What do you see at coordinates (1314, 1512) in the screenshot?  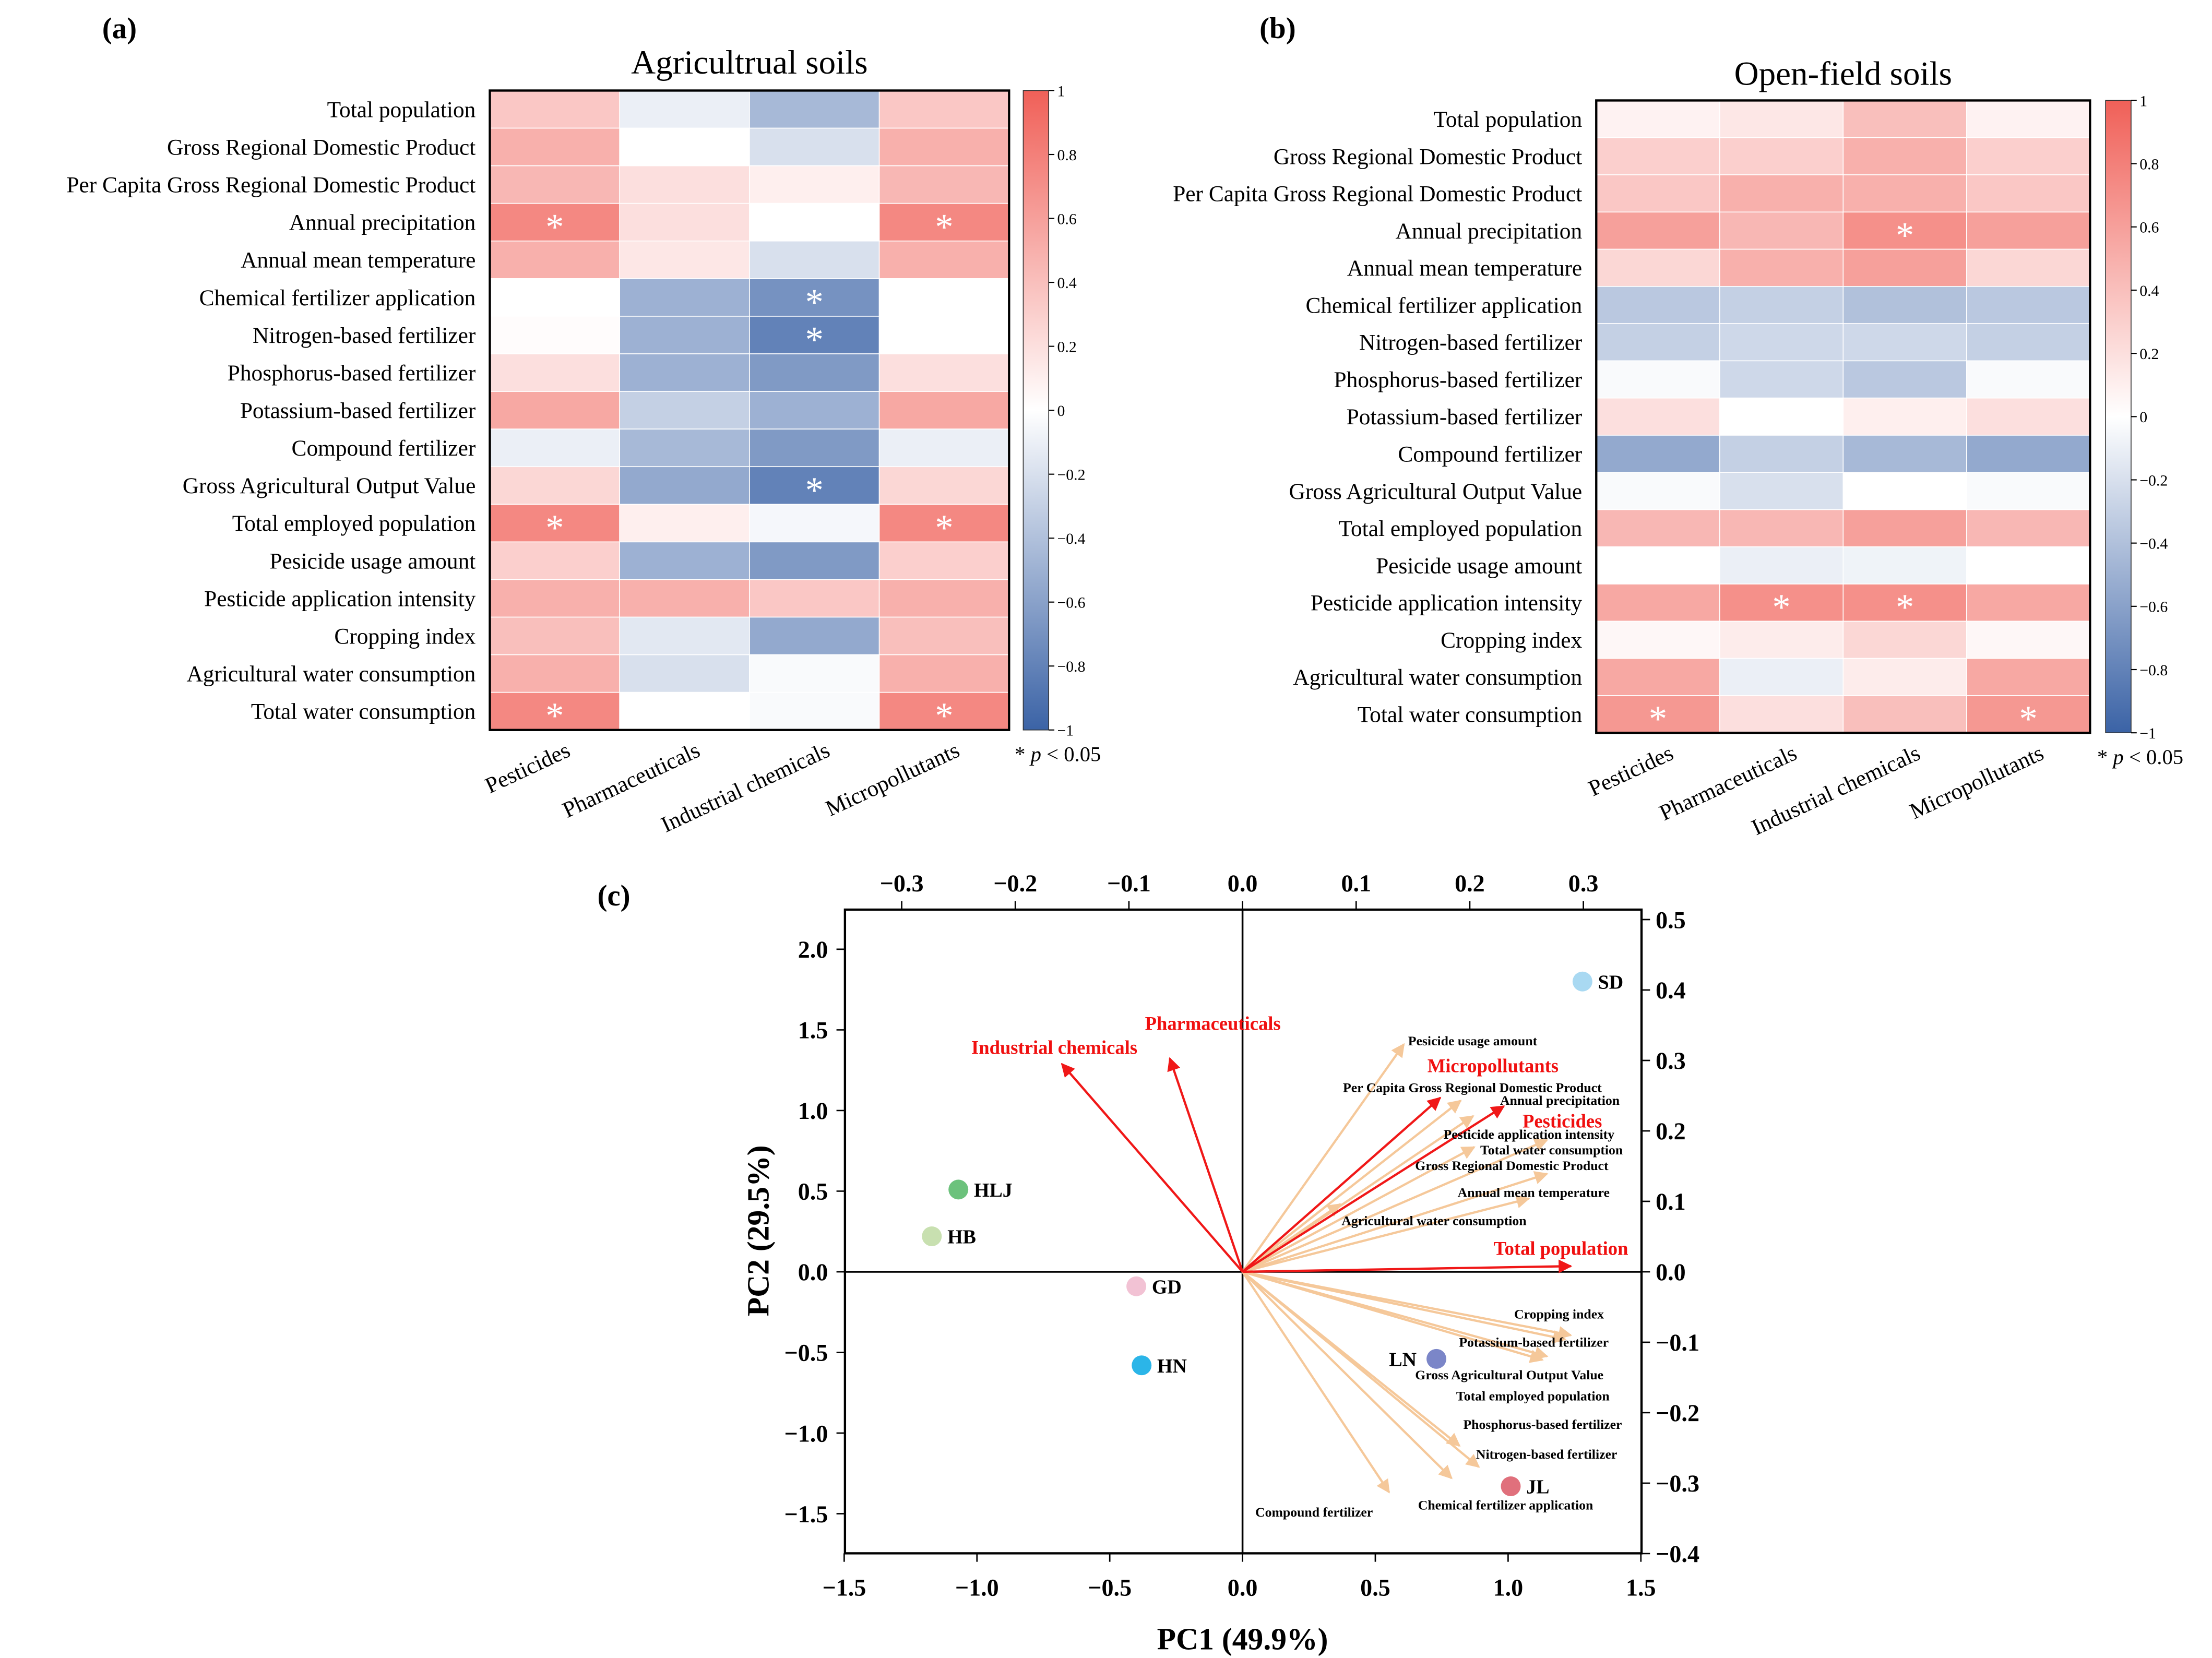 I see `loading-label: Compound fertilizer` at bounding box center [1314, 1512].